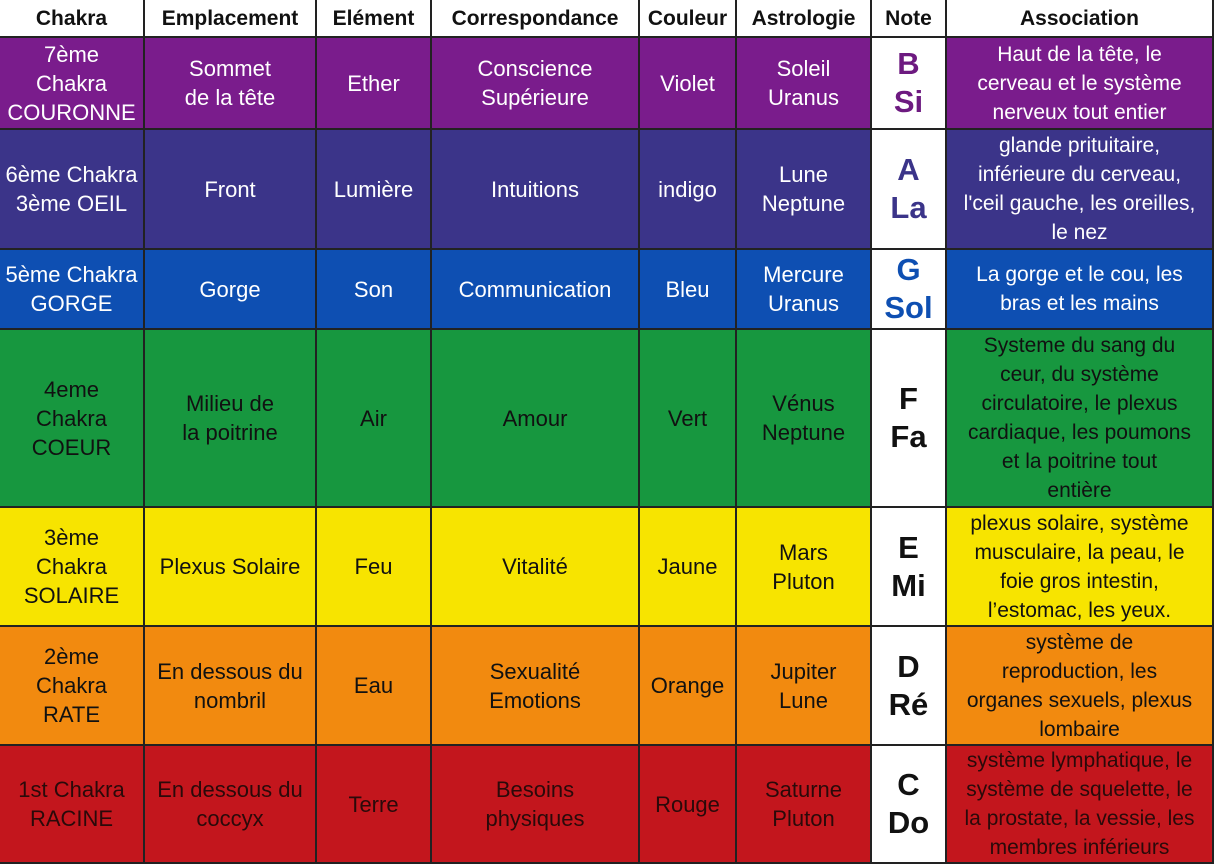 Image resolution: width=1214 pixels, height=864 pixels. I want to click on chakra-cell: 7ème Chakra COURONNE, so click(72, 84).